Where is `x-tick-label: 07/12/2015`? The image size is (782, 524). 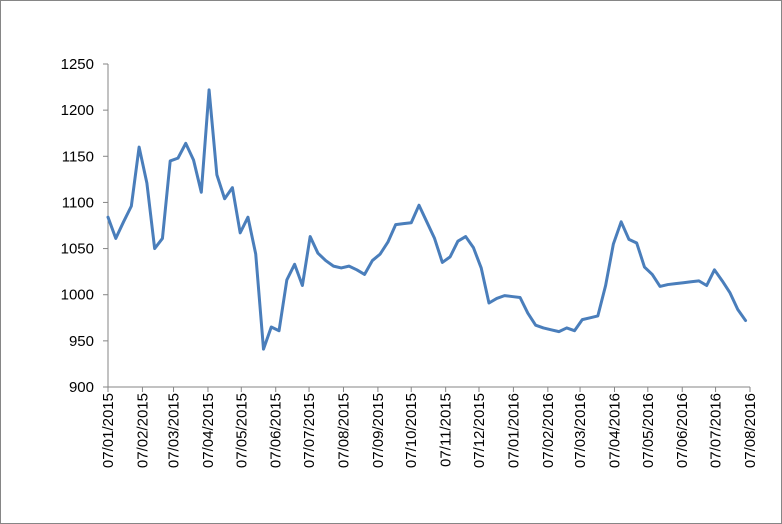 x-tick-label: 07/12/2015 is located at coordinates (479, 430).